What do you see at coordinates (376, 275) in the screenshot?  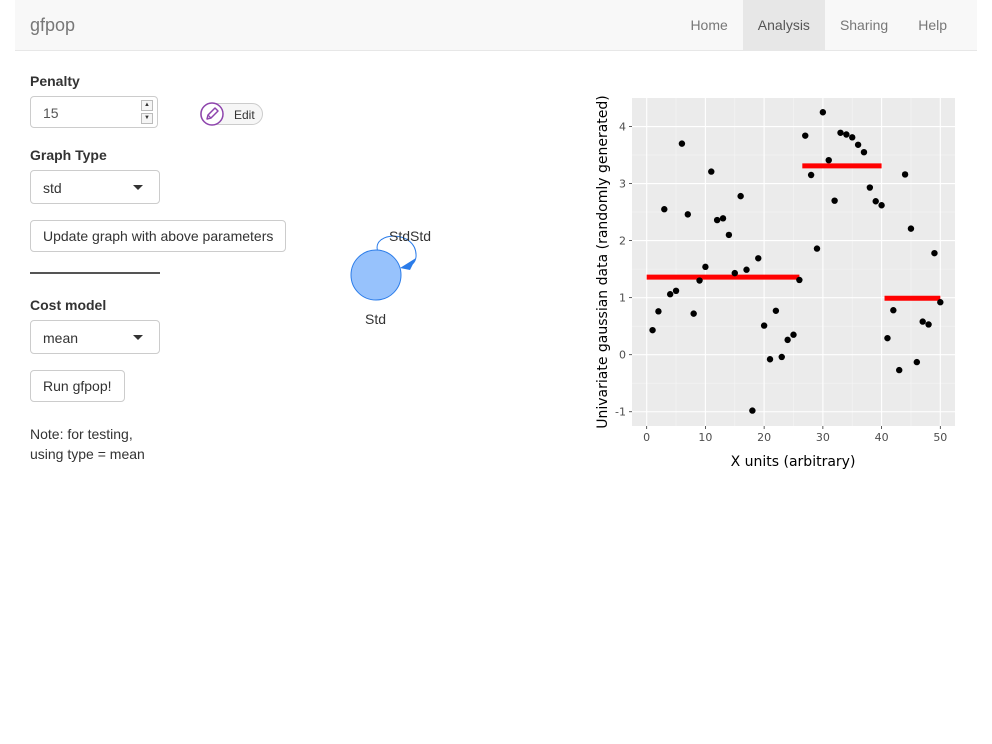 I see `graph-node-std` at bounding box center [376, 275].